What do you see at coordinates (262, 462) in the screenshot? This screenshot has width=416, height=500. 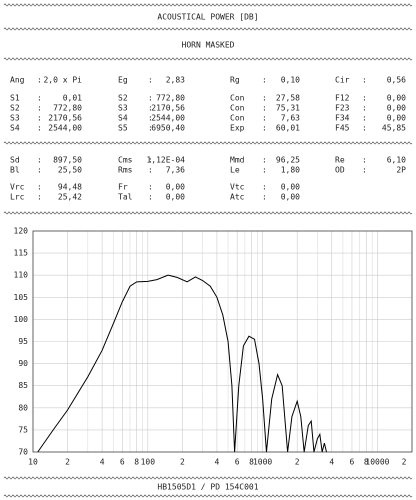 I see `x-tick-label: 1000` at bounding box center [262, 462].